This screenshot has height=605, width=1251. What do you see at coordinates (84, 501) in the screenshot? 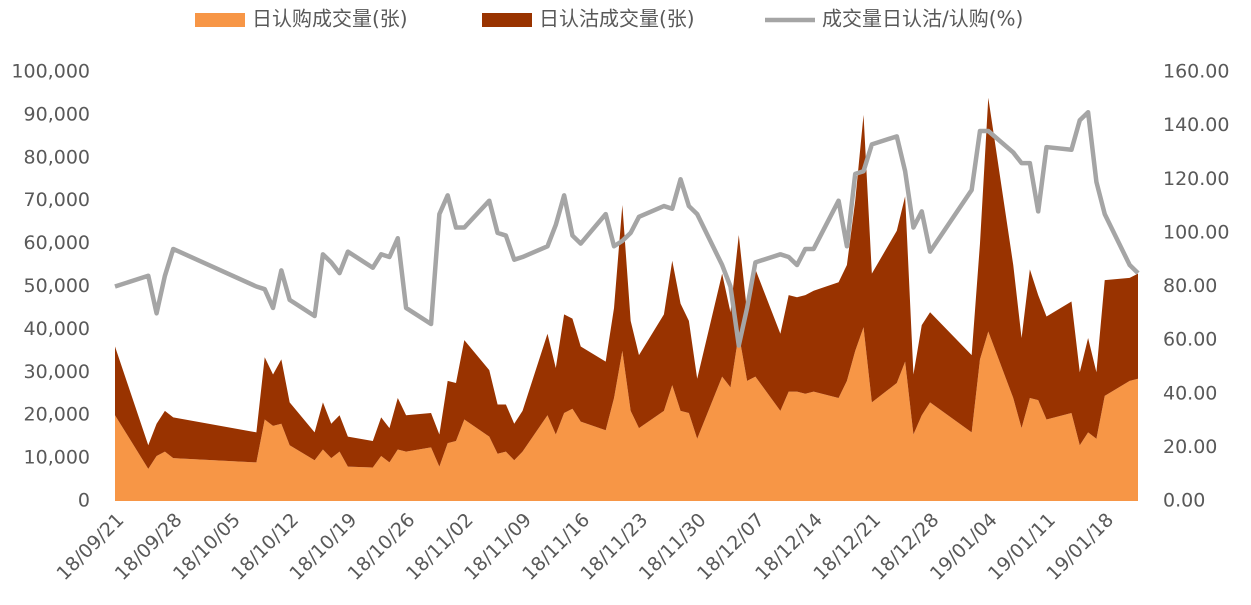
I see `y-tick-label: 0` at bounding box center [84, 501].